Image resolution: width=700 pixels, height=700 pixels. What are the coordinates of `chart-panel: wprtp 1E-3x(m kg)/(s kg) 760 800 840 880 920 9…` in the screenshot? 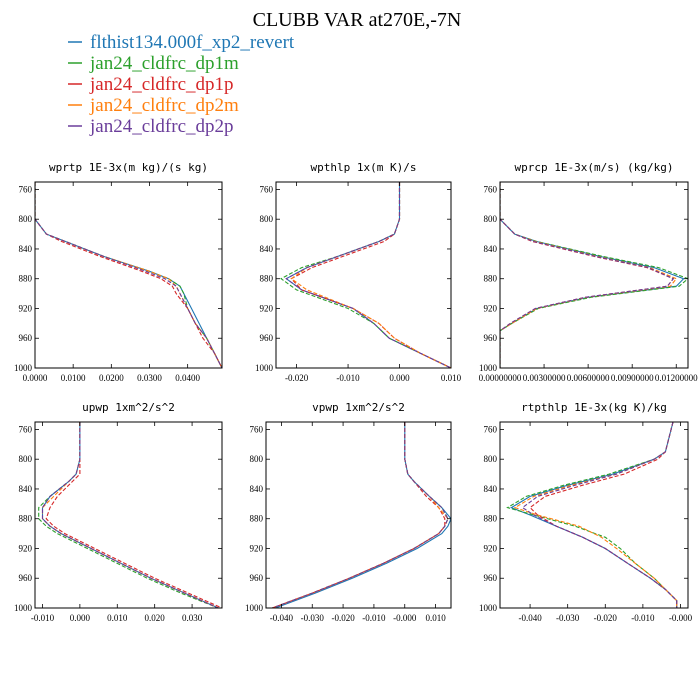 It's located at (118, 272).